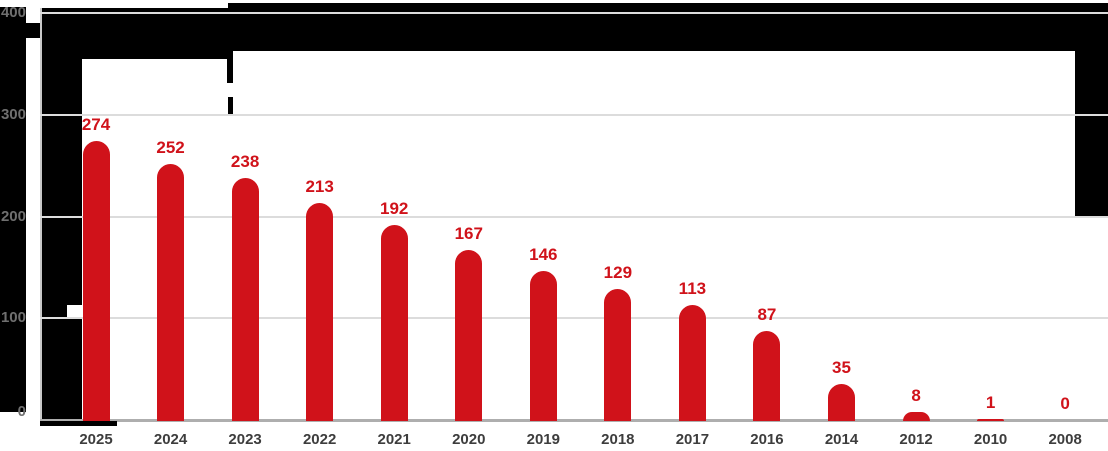  I want to click on bar-2018, so click(618, 355).